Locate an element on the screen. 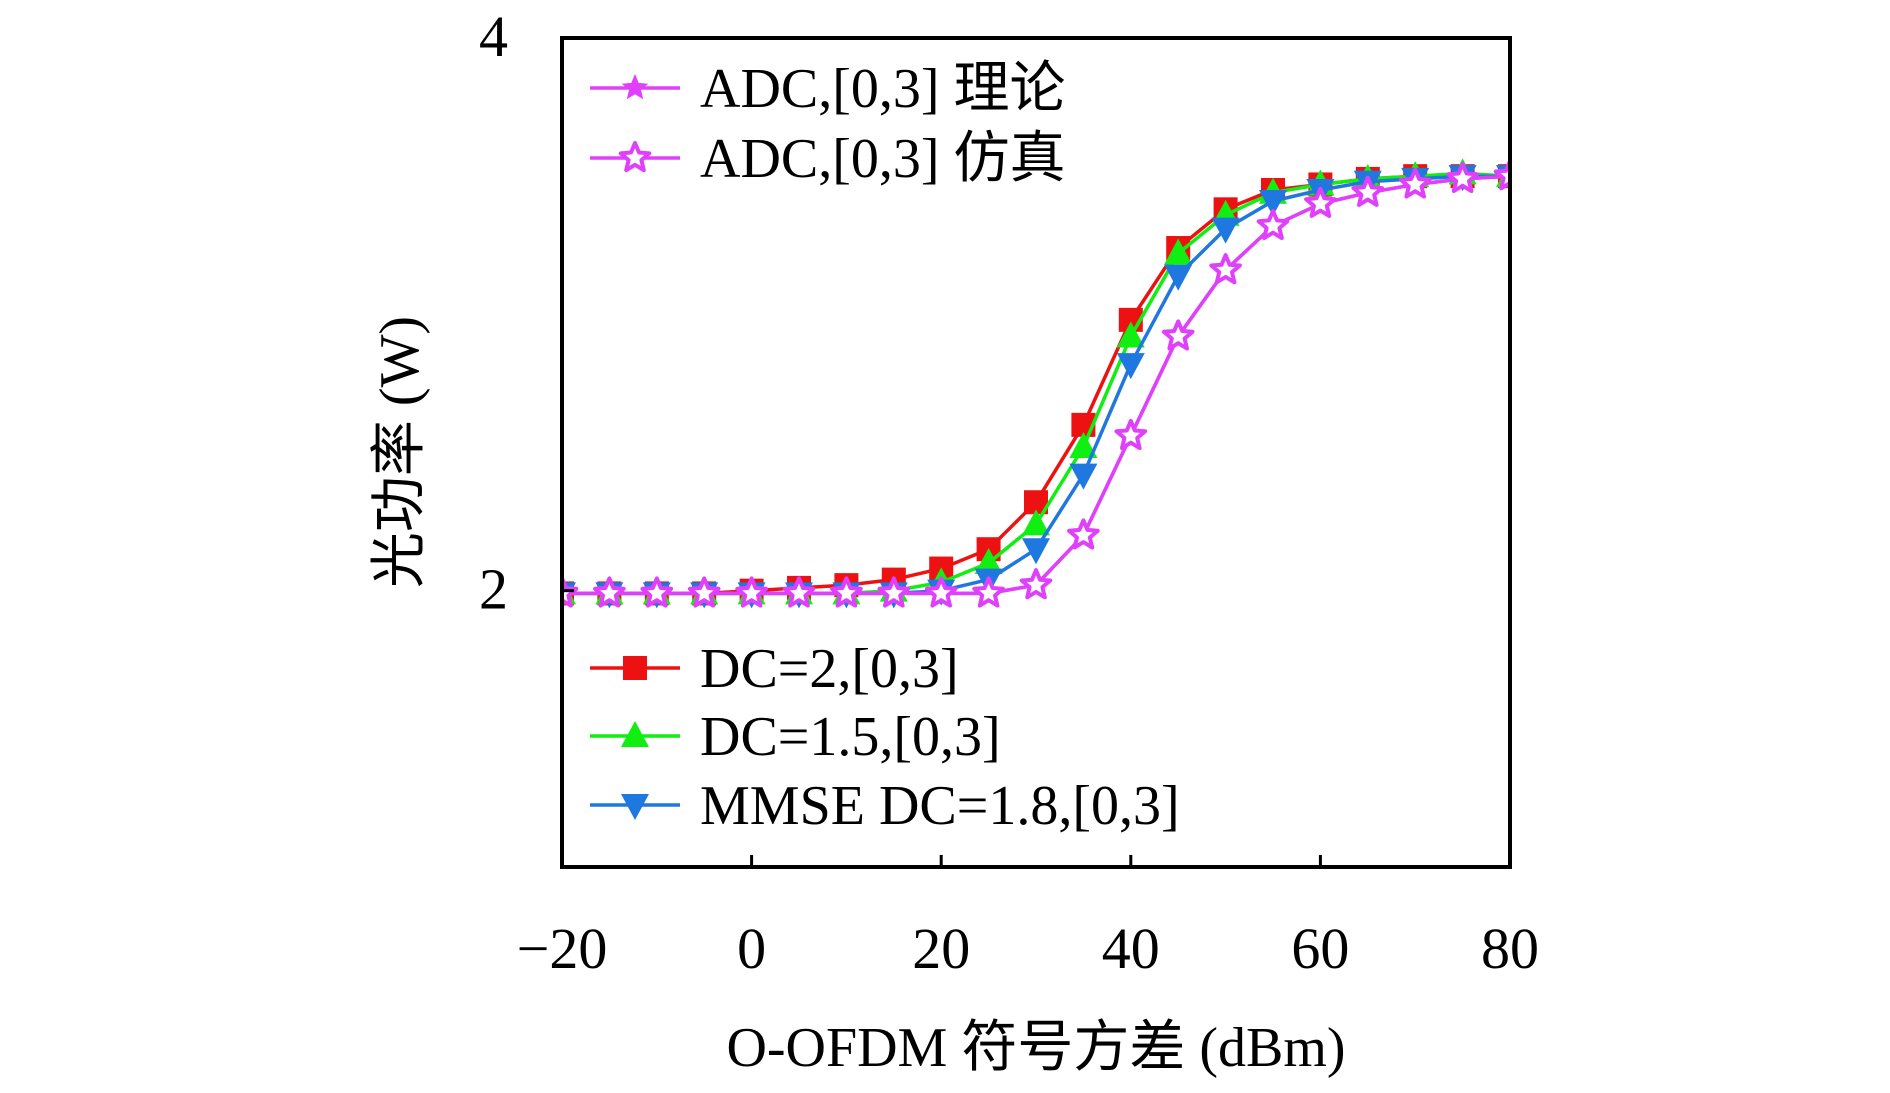  legend-entry: ADC,[0,3] 仿真 is located at coordinates (828, 159).